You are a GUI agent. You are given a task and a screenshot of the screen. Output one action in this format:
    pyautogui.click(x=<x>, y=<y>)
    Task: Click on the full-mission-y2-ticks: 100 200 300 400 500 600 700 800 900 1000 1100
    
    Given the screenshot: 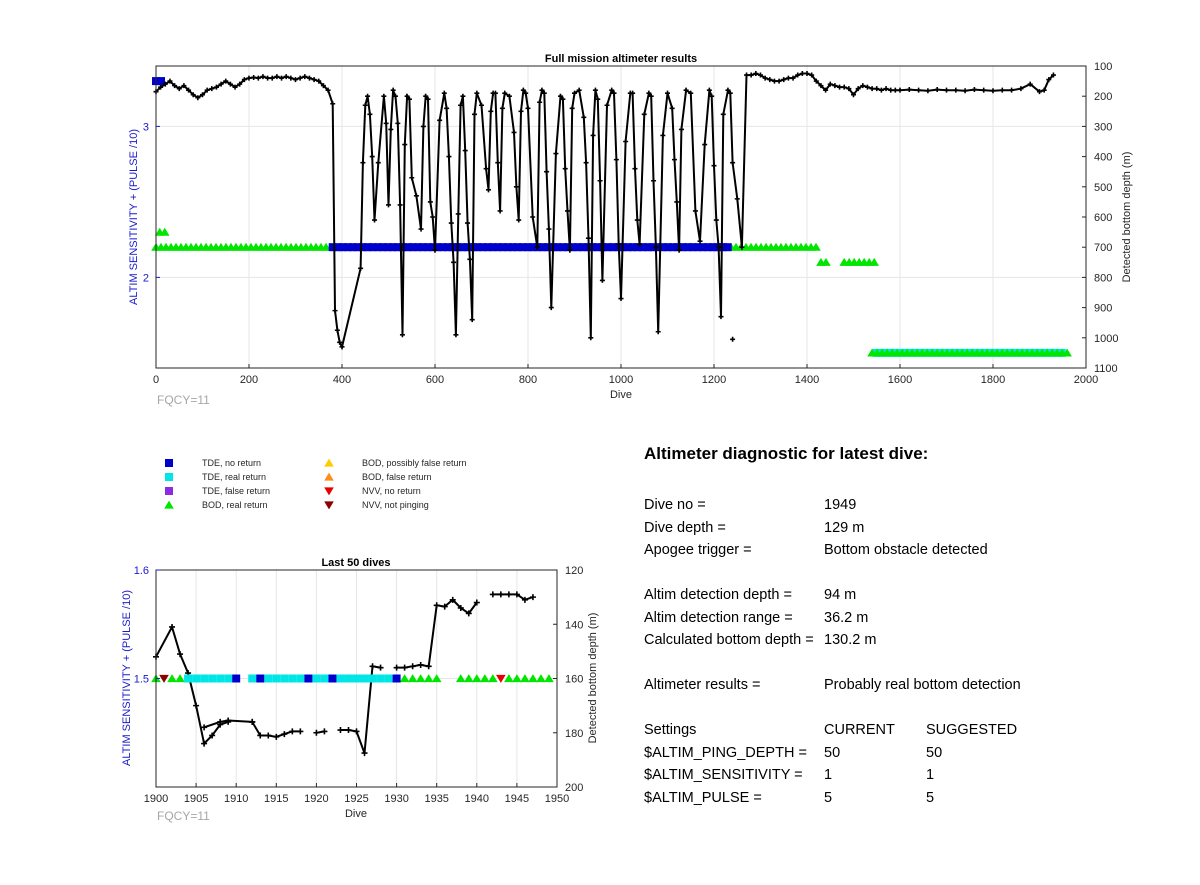 What is the action you would take?
    pyautogui.click(x=1100, y=218)
    